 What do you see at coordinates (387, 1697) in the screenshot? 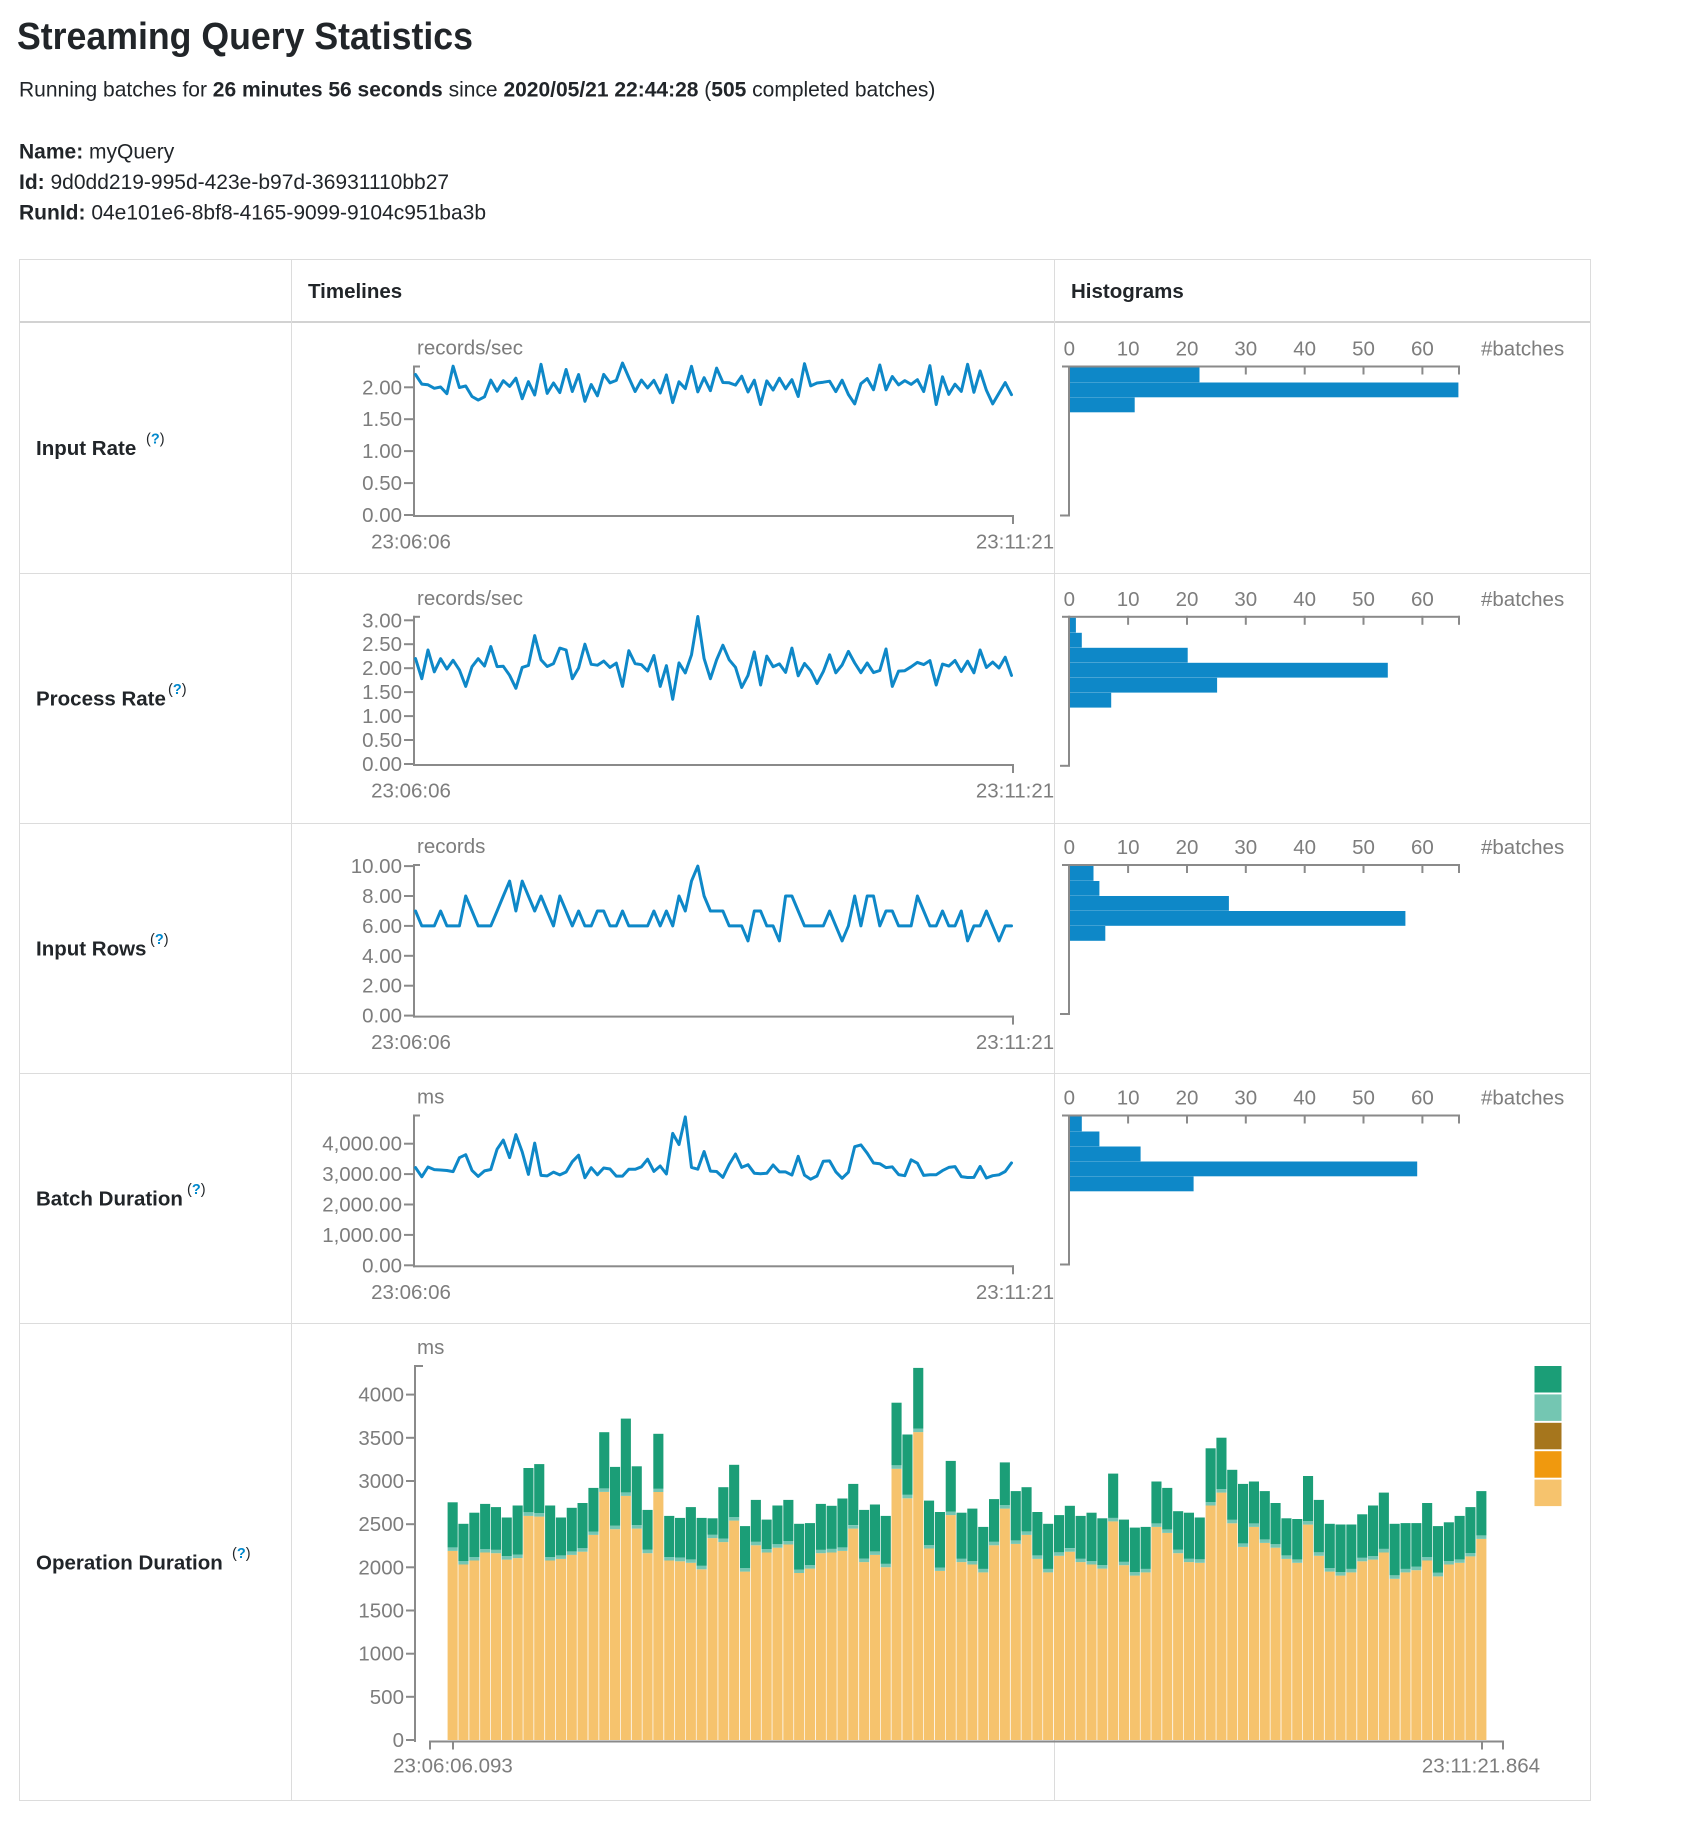
I see `svg-text: 500` at bounding box center [387, 1697].